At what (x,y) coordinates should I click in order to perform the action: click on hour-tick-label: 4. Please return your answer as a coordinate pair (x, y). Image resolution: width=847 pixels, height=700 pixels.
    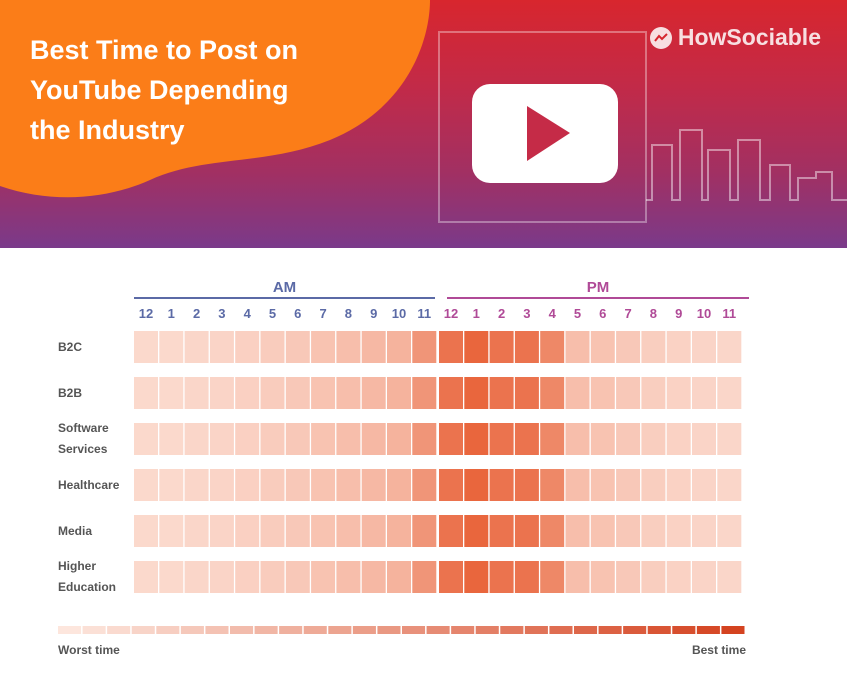
    Looking at the image, I should click on (553, 313).